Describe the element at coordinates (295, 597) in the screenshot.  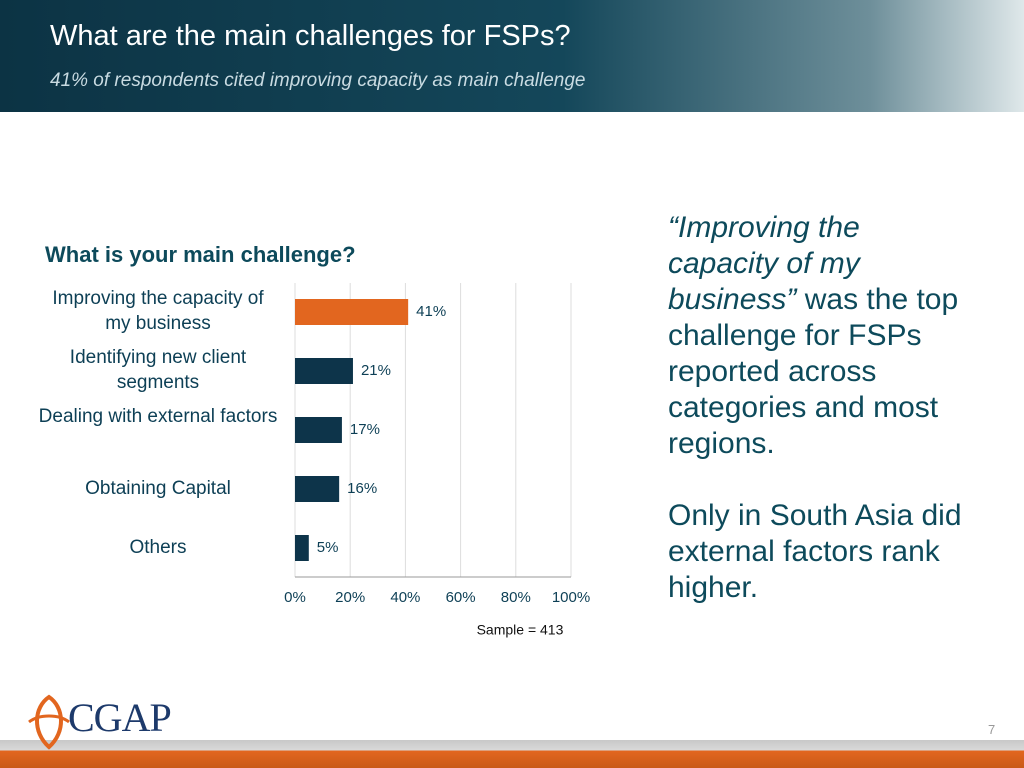
I see `x-tick-label: 0%` at that location.